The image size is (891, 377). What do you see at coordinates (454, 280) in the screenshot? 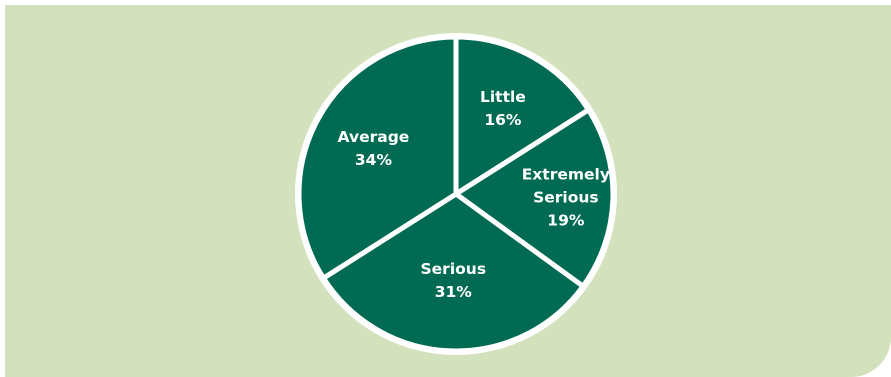
I see `pie-label-serious: Serious 31%` at bounding box center [454, 280].